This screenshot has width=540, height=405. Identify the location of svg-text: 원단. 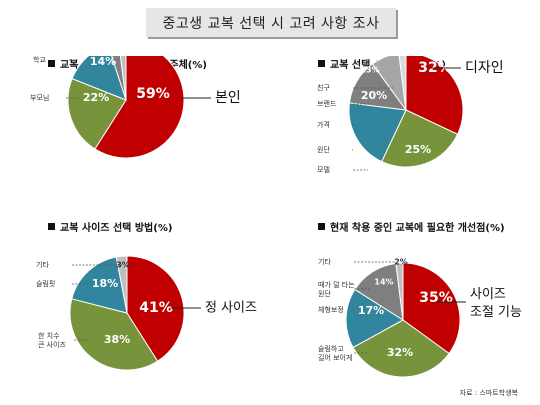
(323, 149).